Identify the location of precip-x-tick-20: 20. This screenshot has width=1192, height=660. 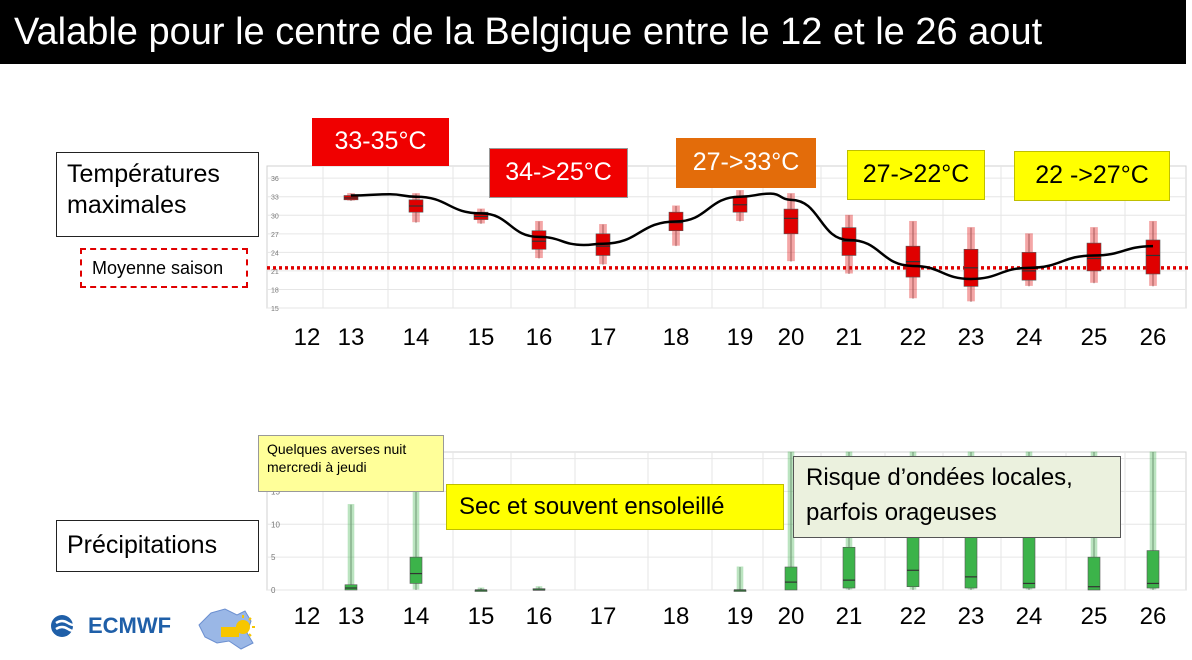
(791, 616).